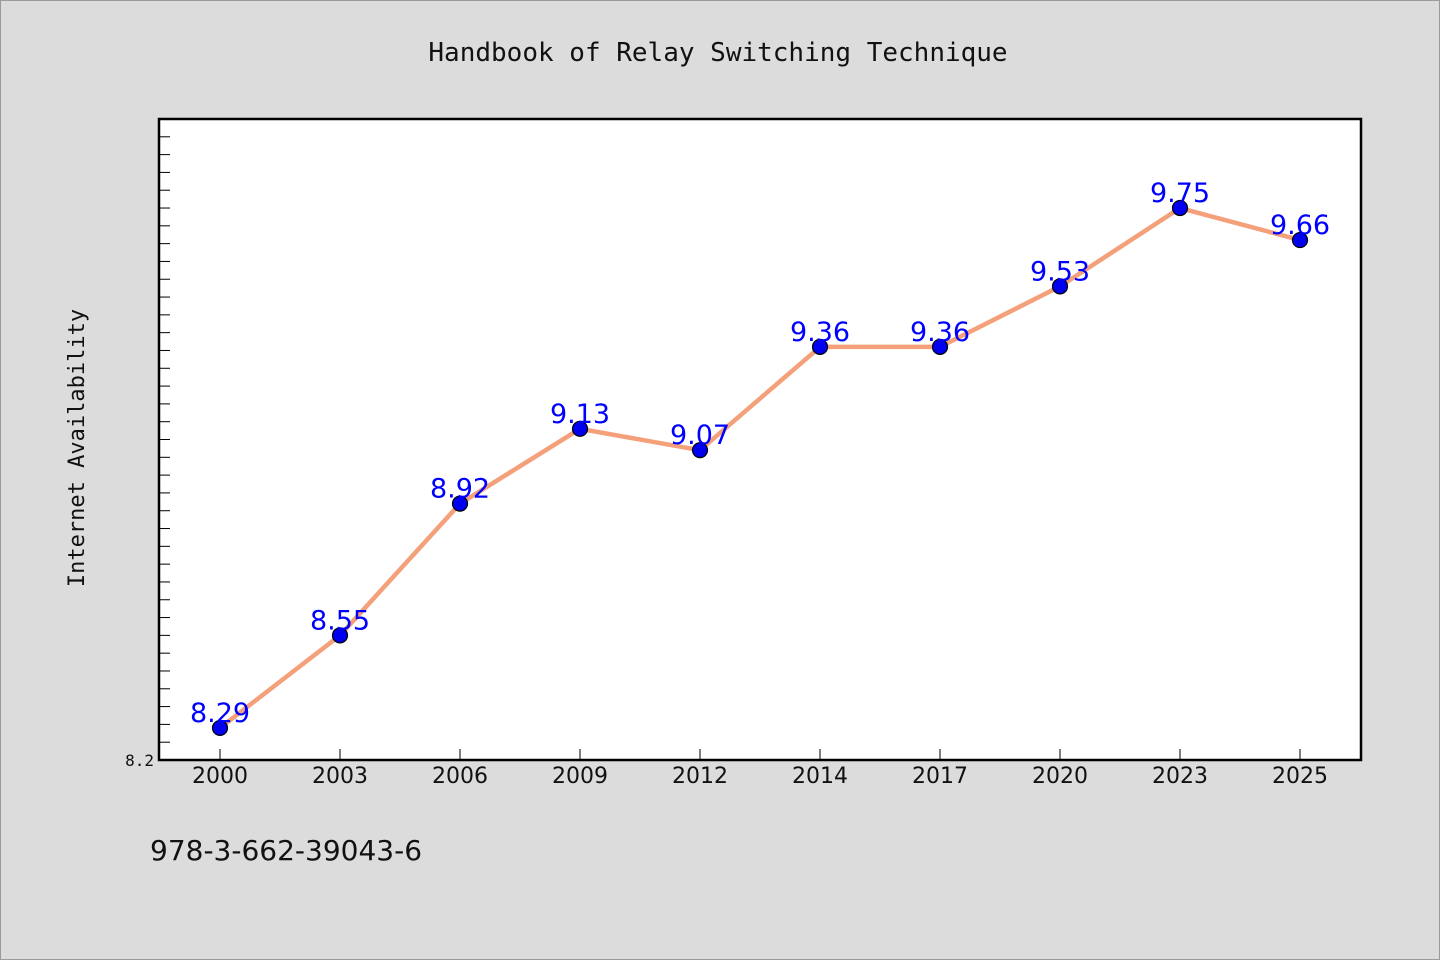 The height and width of the screenshot is (960, 1440). What do you see at coordinates (77, 448) in the screenshot?
I see `y-axis-label: Internet Availability` at bounding box center [77, 448].